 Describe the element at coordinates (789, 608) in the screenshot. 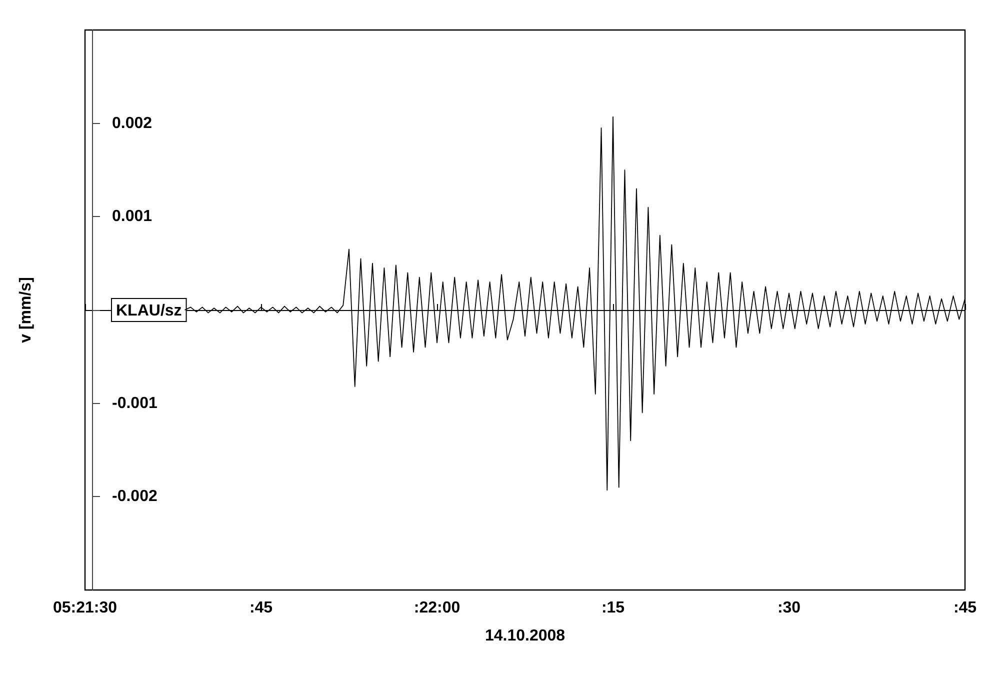

I see `x-tick-label: :30` at that location.